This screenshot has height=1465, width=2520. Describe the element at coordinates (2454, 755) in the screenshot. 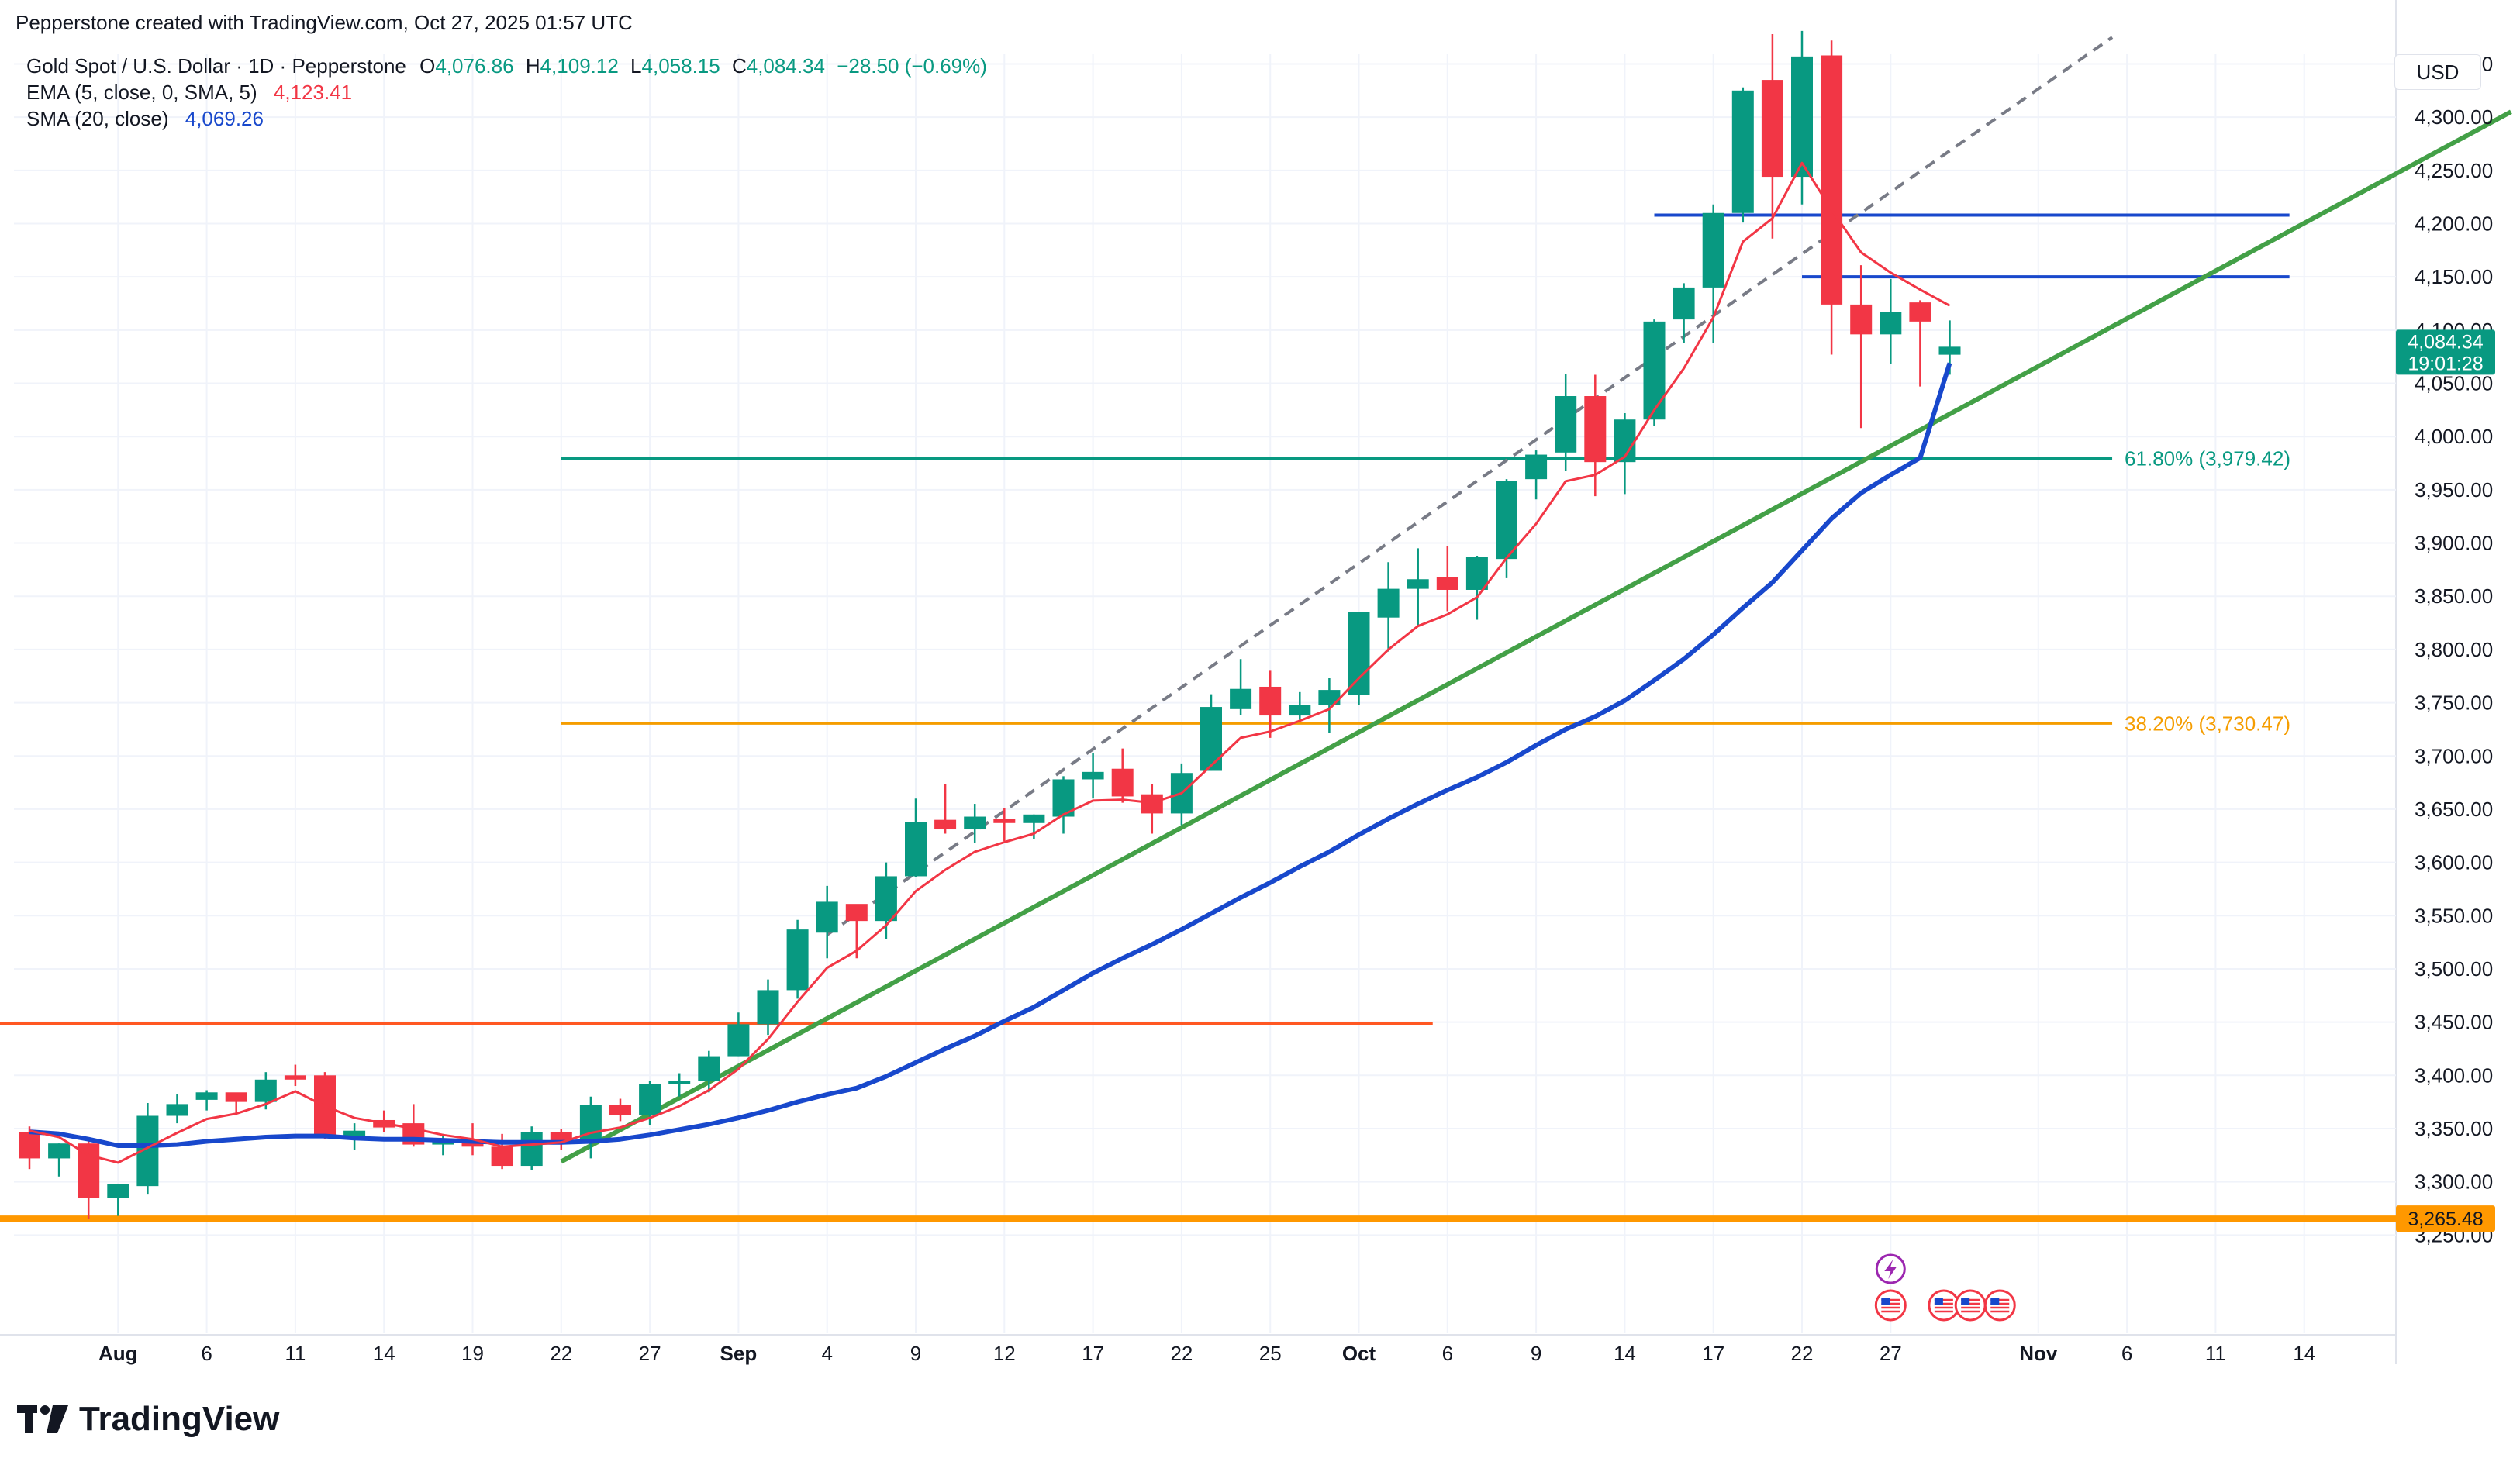

I see `price-tick-label: 3,700.00` at that location.